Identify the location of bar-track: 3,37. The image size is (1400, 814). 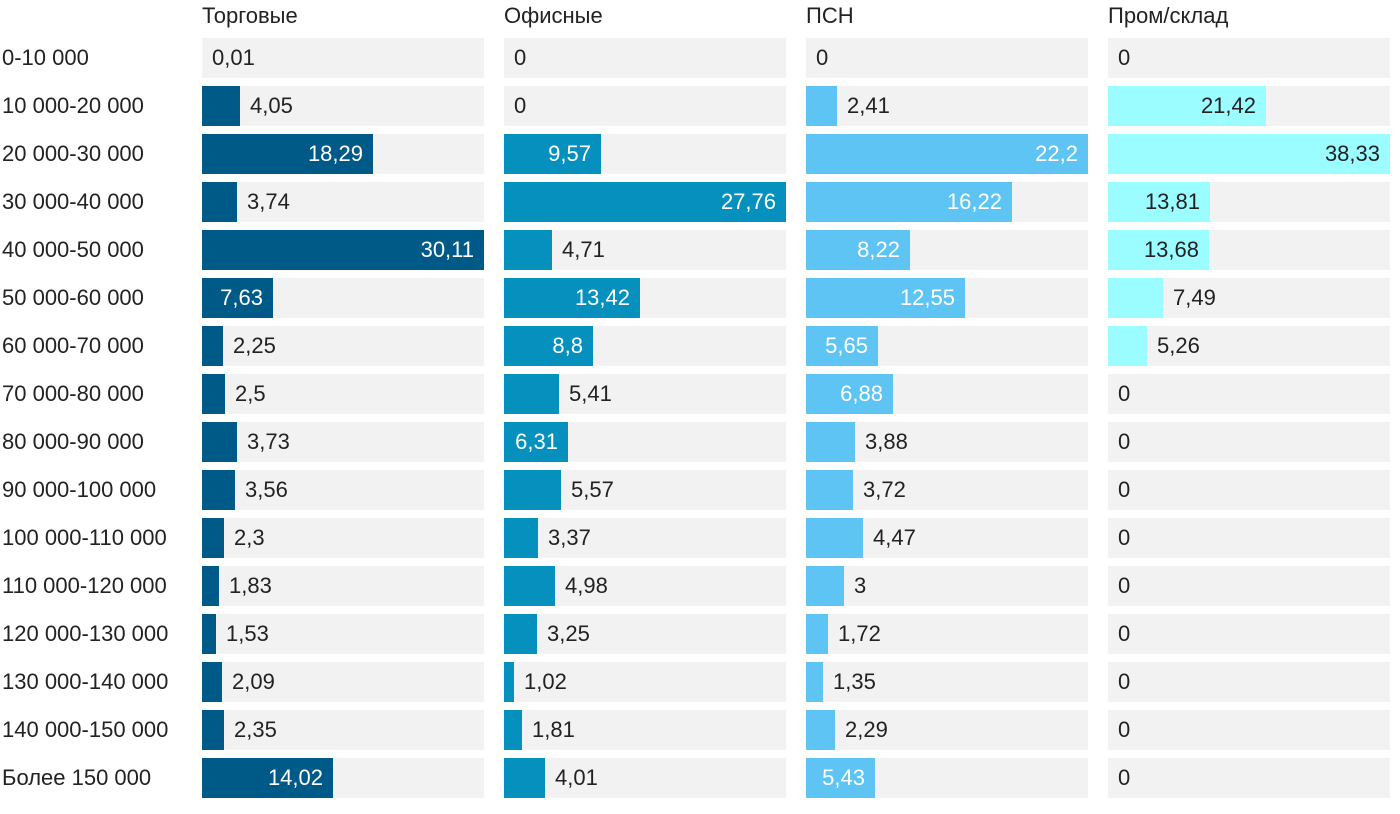
(645, 538).